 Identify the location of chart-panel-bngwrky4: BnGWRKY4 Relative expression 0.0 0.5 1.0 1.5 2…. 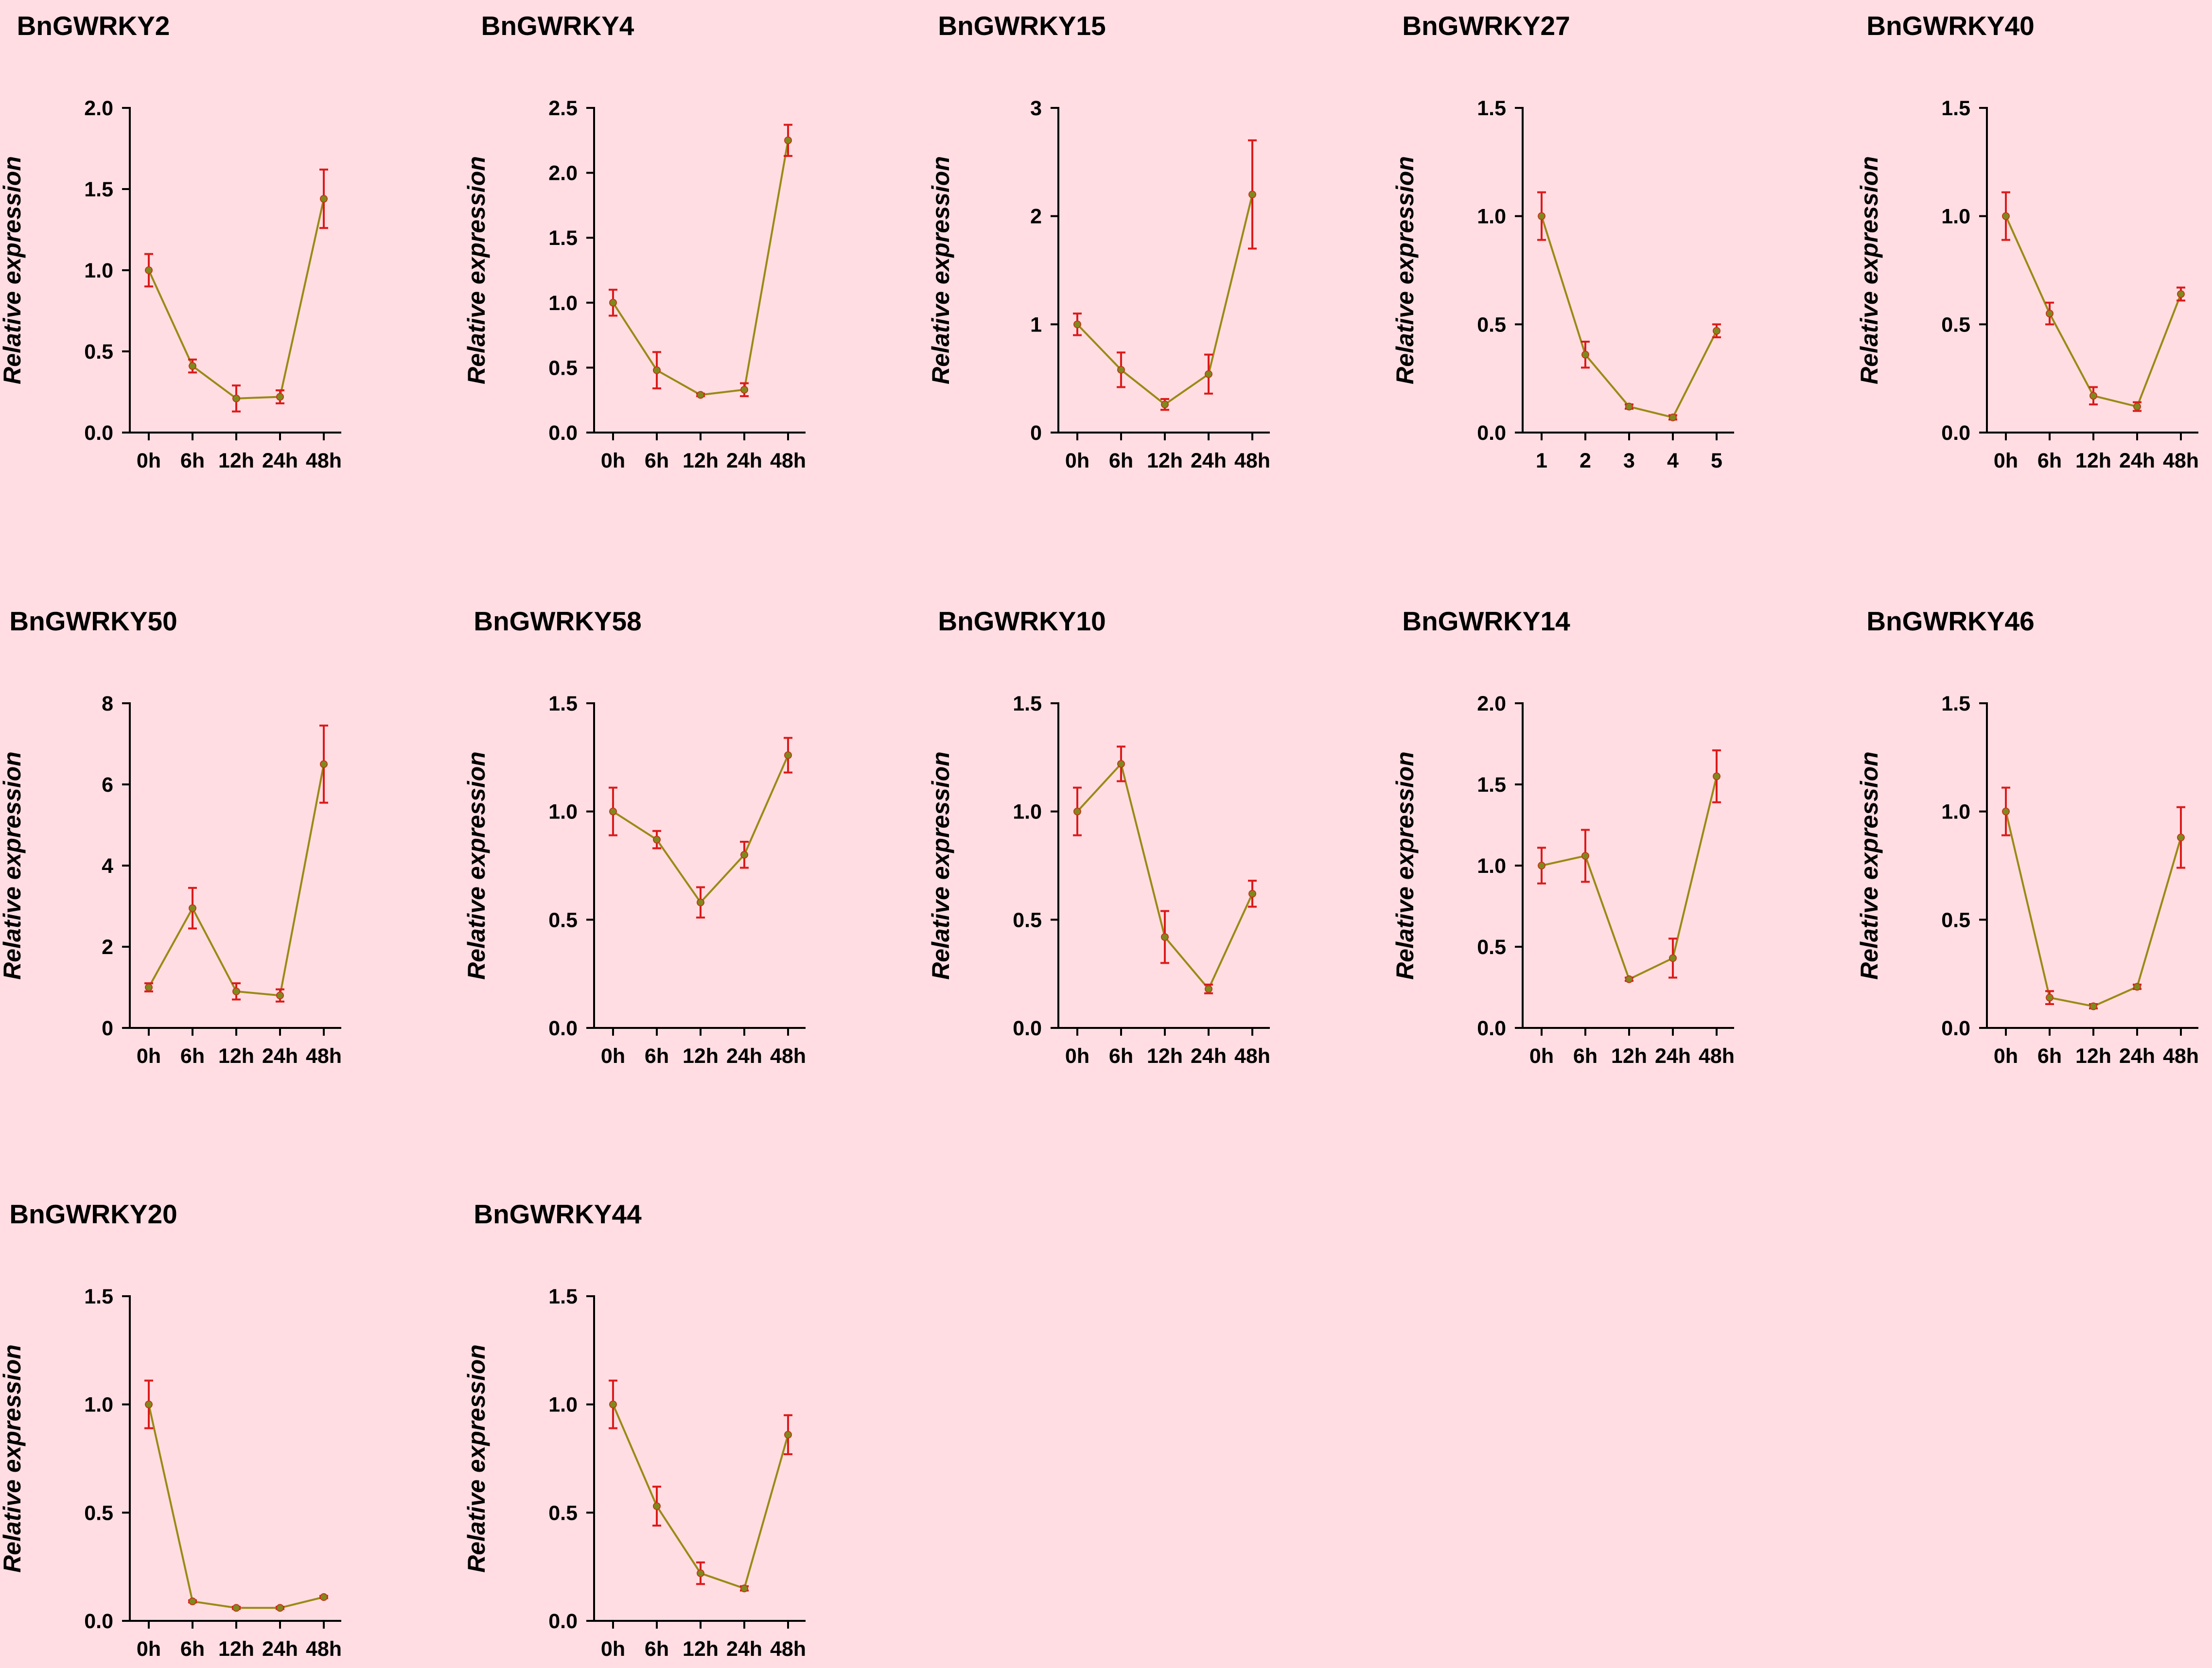
(634, 241).